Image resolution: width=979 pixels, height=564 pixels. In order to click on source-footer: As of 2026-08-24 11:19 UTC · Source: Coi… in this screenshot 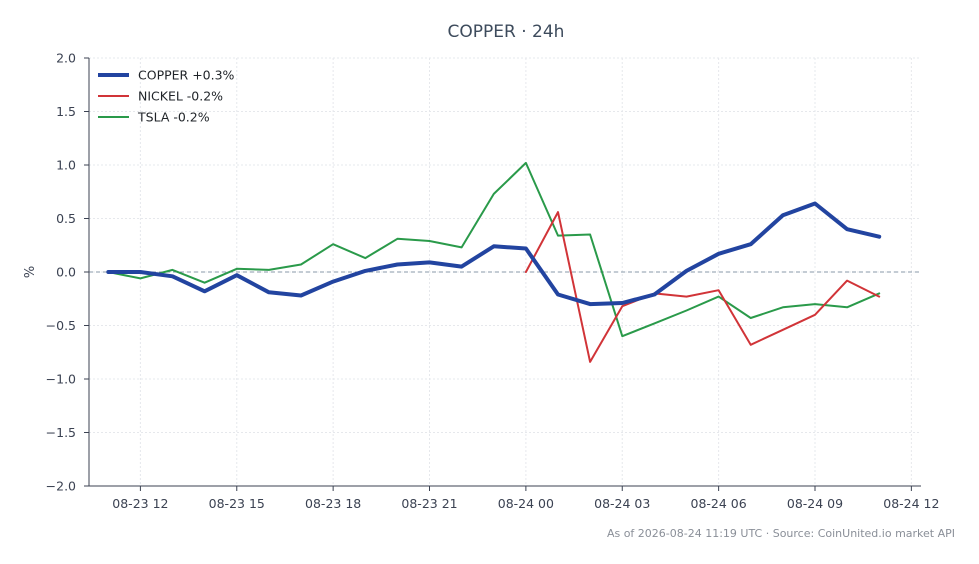, I will do `click(781, 533)`.